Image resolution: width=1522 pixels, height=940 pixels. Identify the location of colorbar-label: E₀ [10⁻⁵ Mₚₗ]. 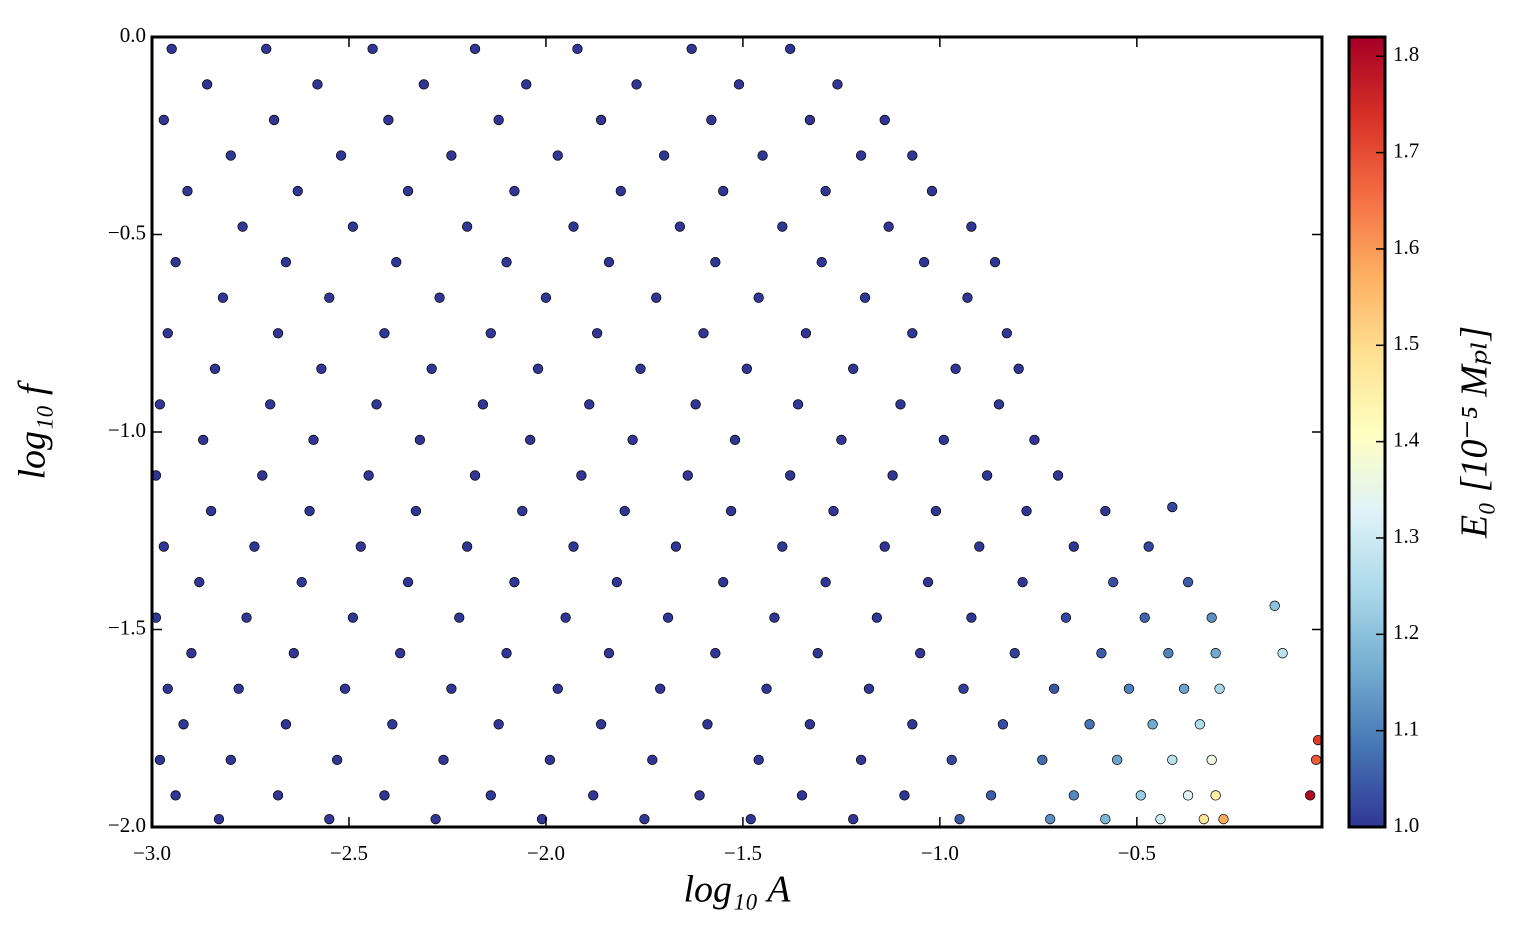
(1475, 432).